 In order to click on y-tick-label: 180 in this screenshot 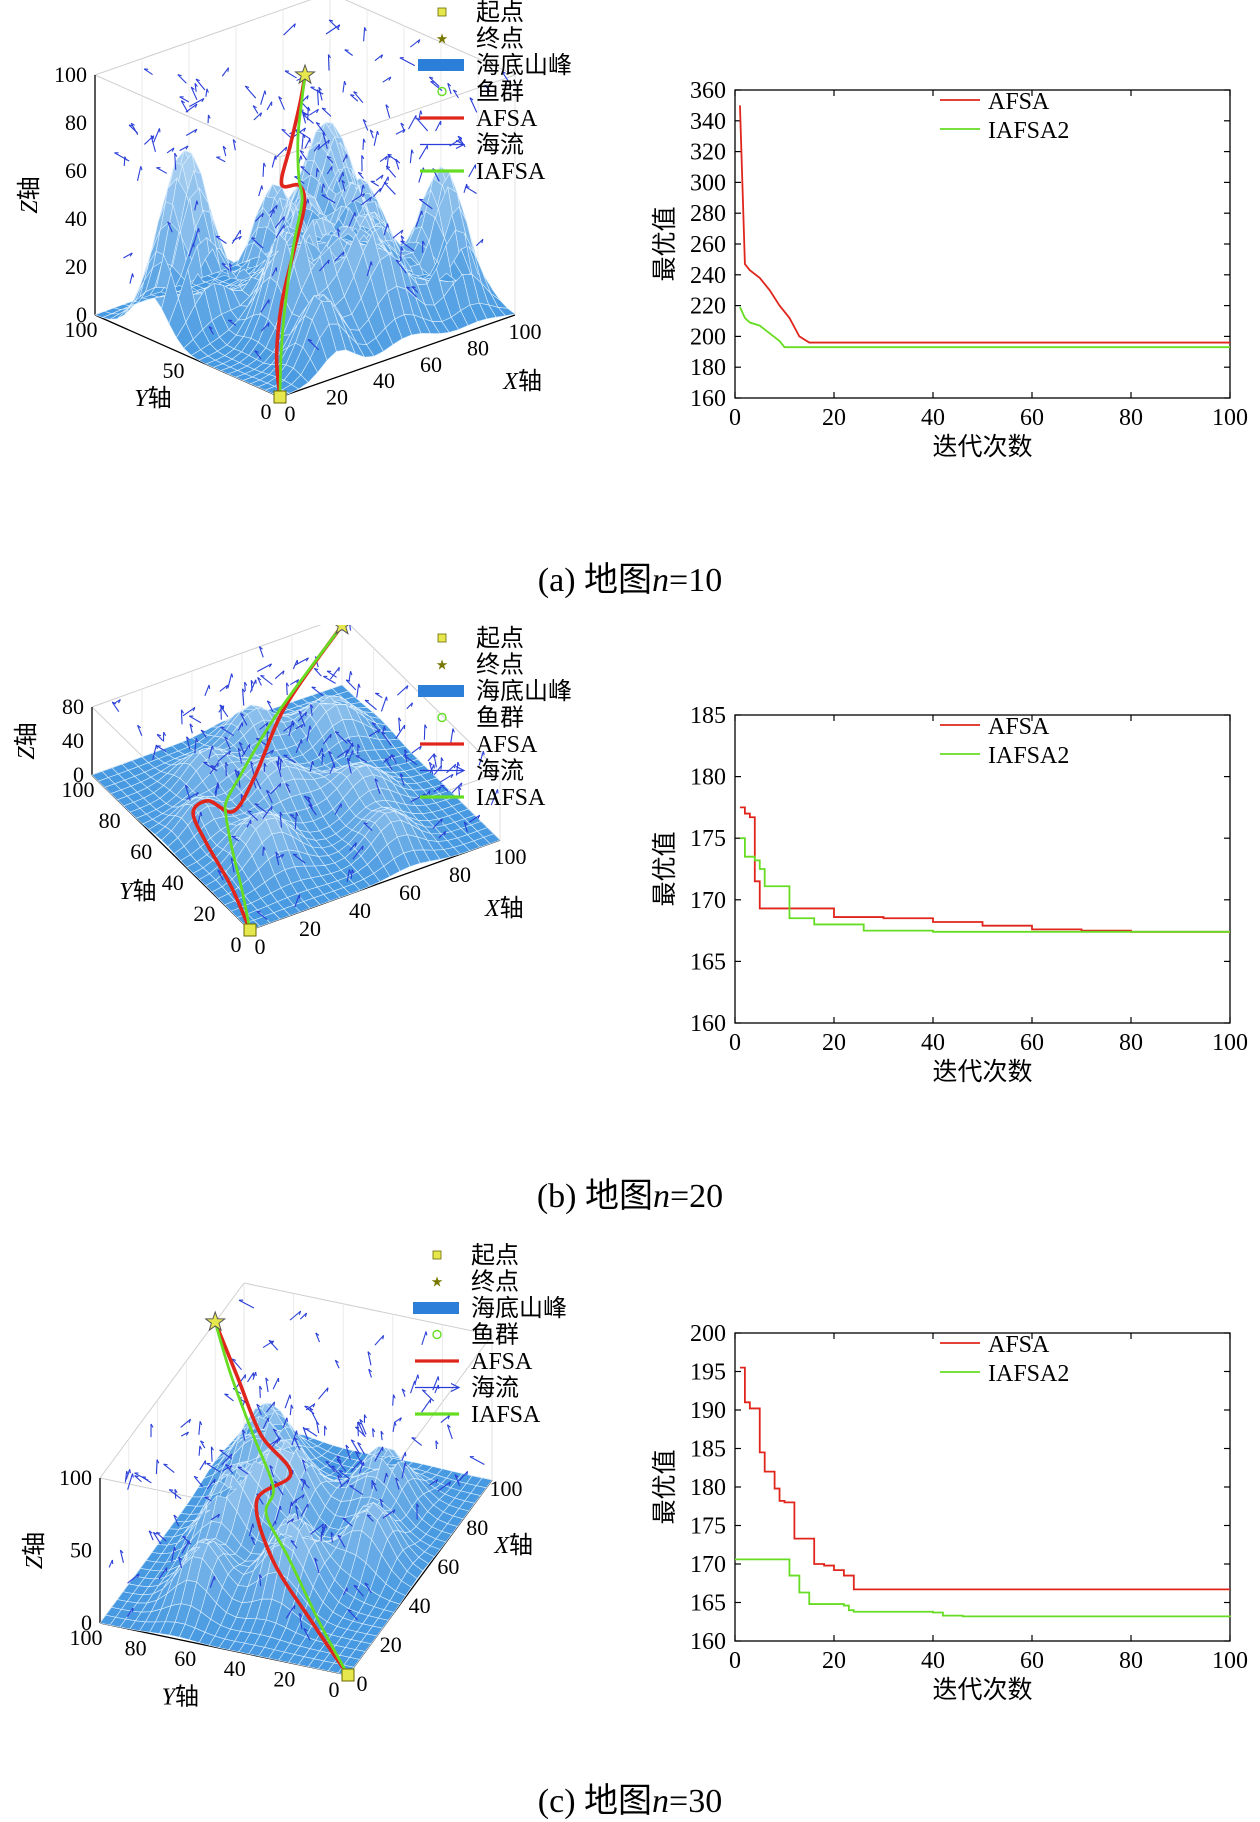, I will do `click(708, 1488)`.